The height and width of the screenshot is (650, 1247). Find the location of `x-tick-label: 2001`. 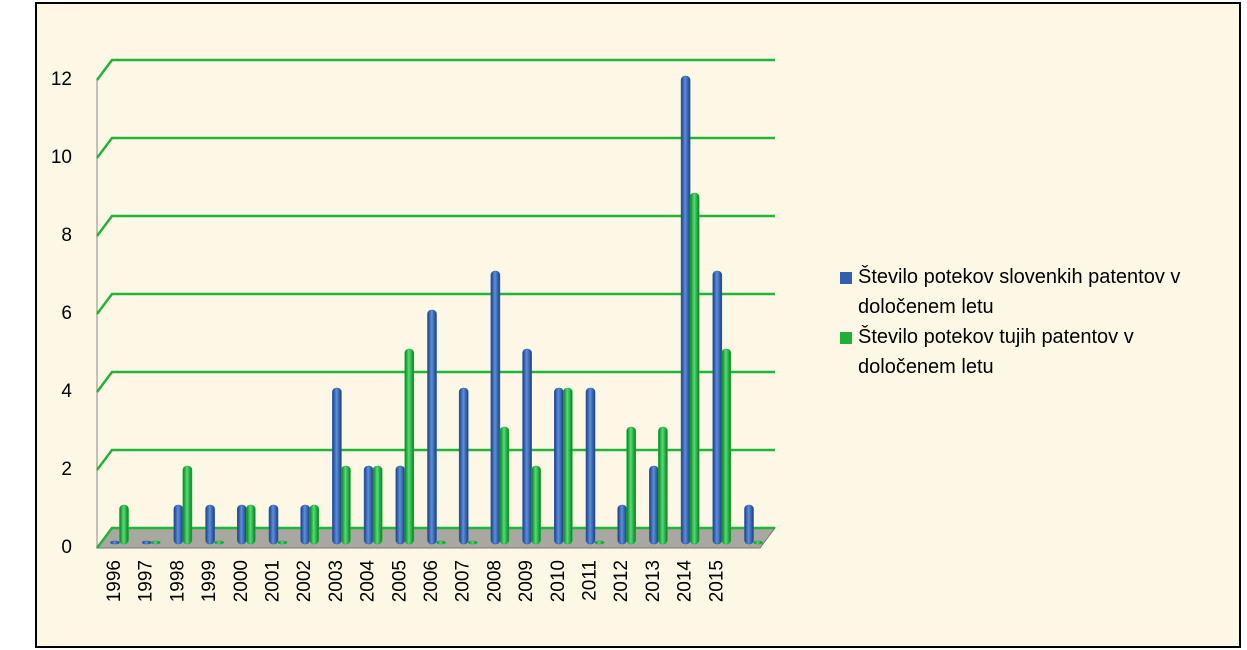

x-tick-label: 2001 is located at coordinates (273, 581).